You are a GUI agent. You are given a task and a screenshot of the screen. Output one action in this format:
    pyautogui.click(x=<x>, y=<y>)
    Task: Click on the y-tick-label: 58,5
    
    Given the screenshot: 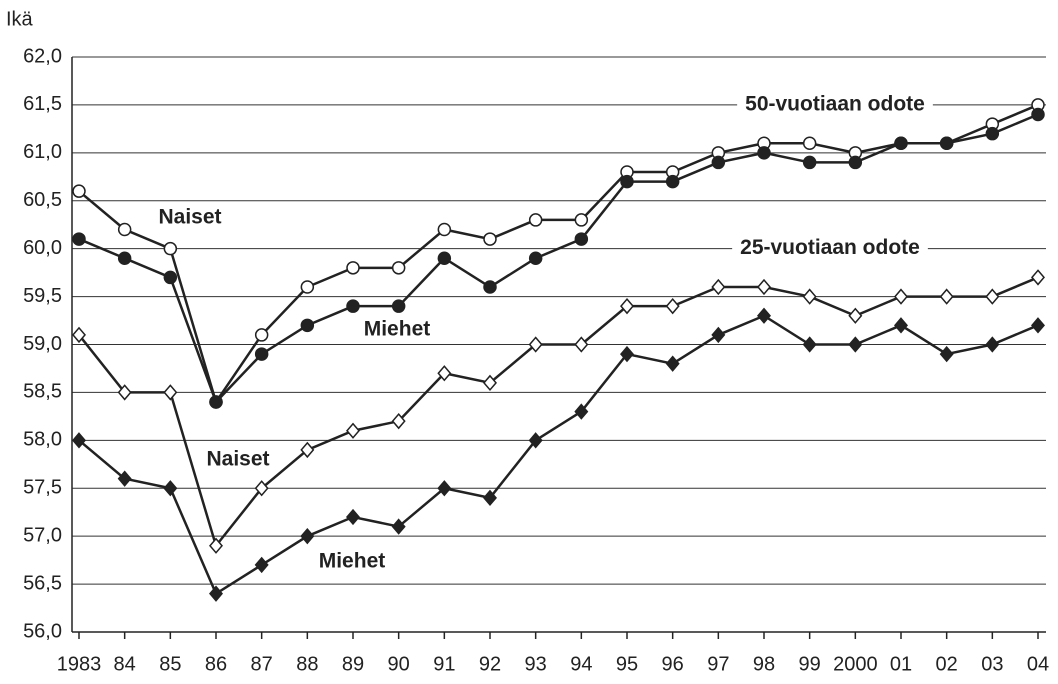 What is the action you would take?
    pyautogui.click(x=42, y=392)
    